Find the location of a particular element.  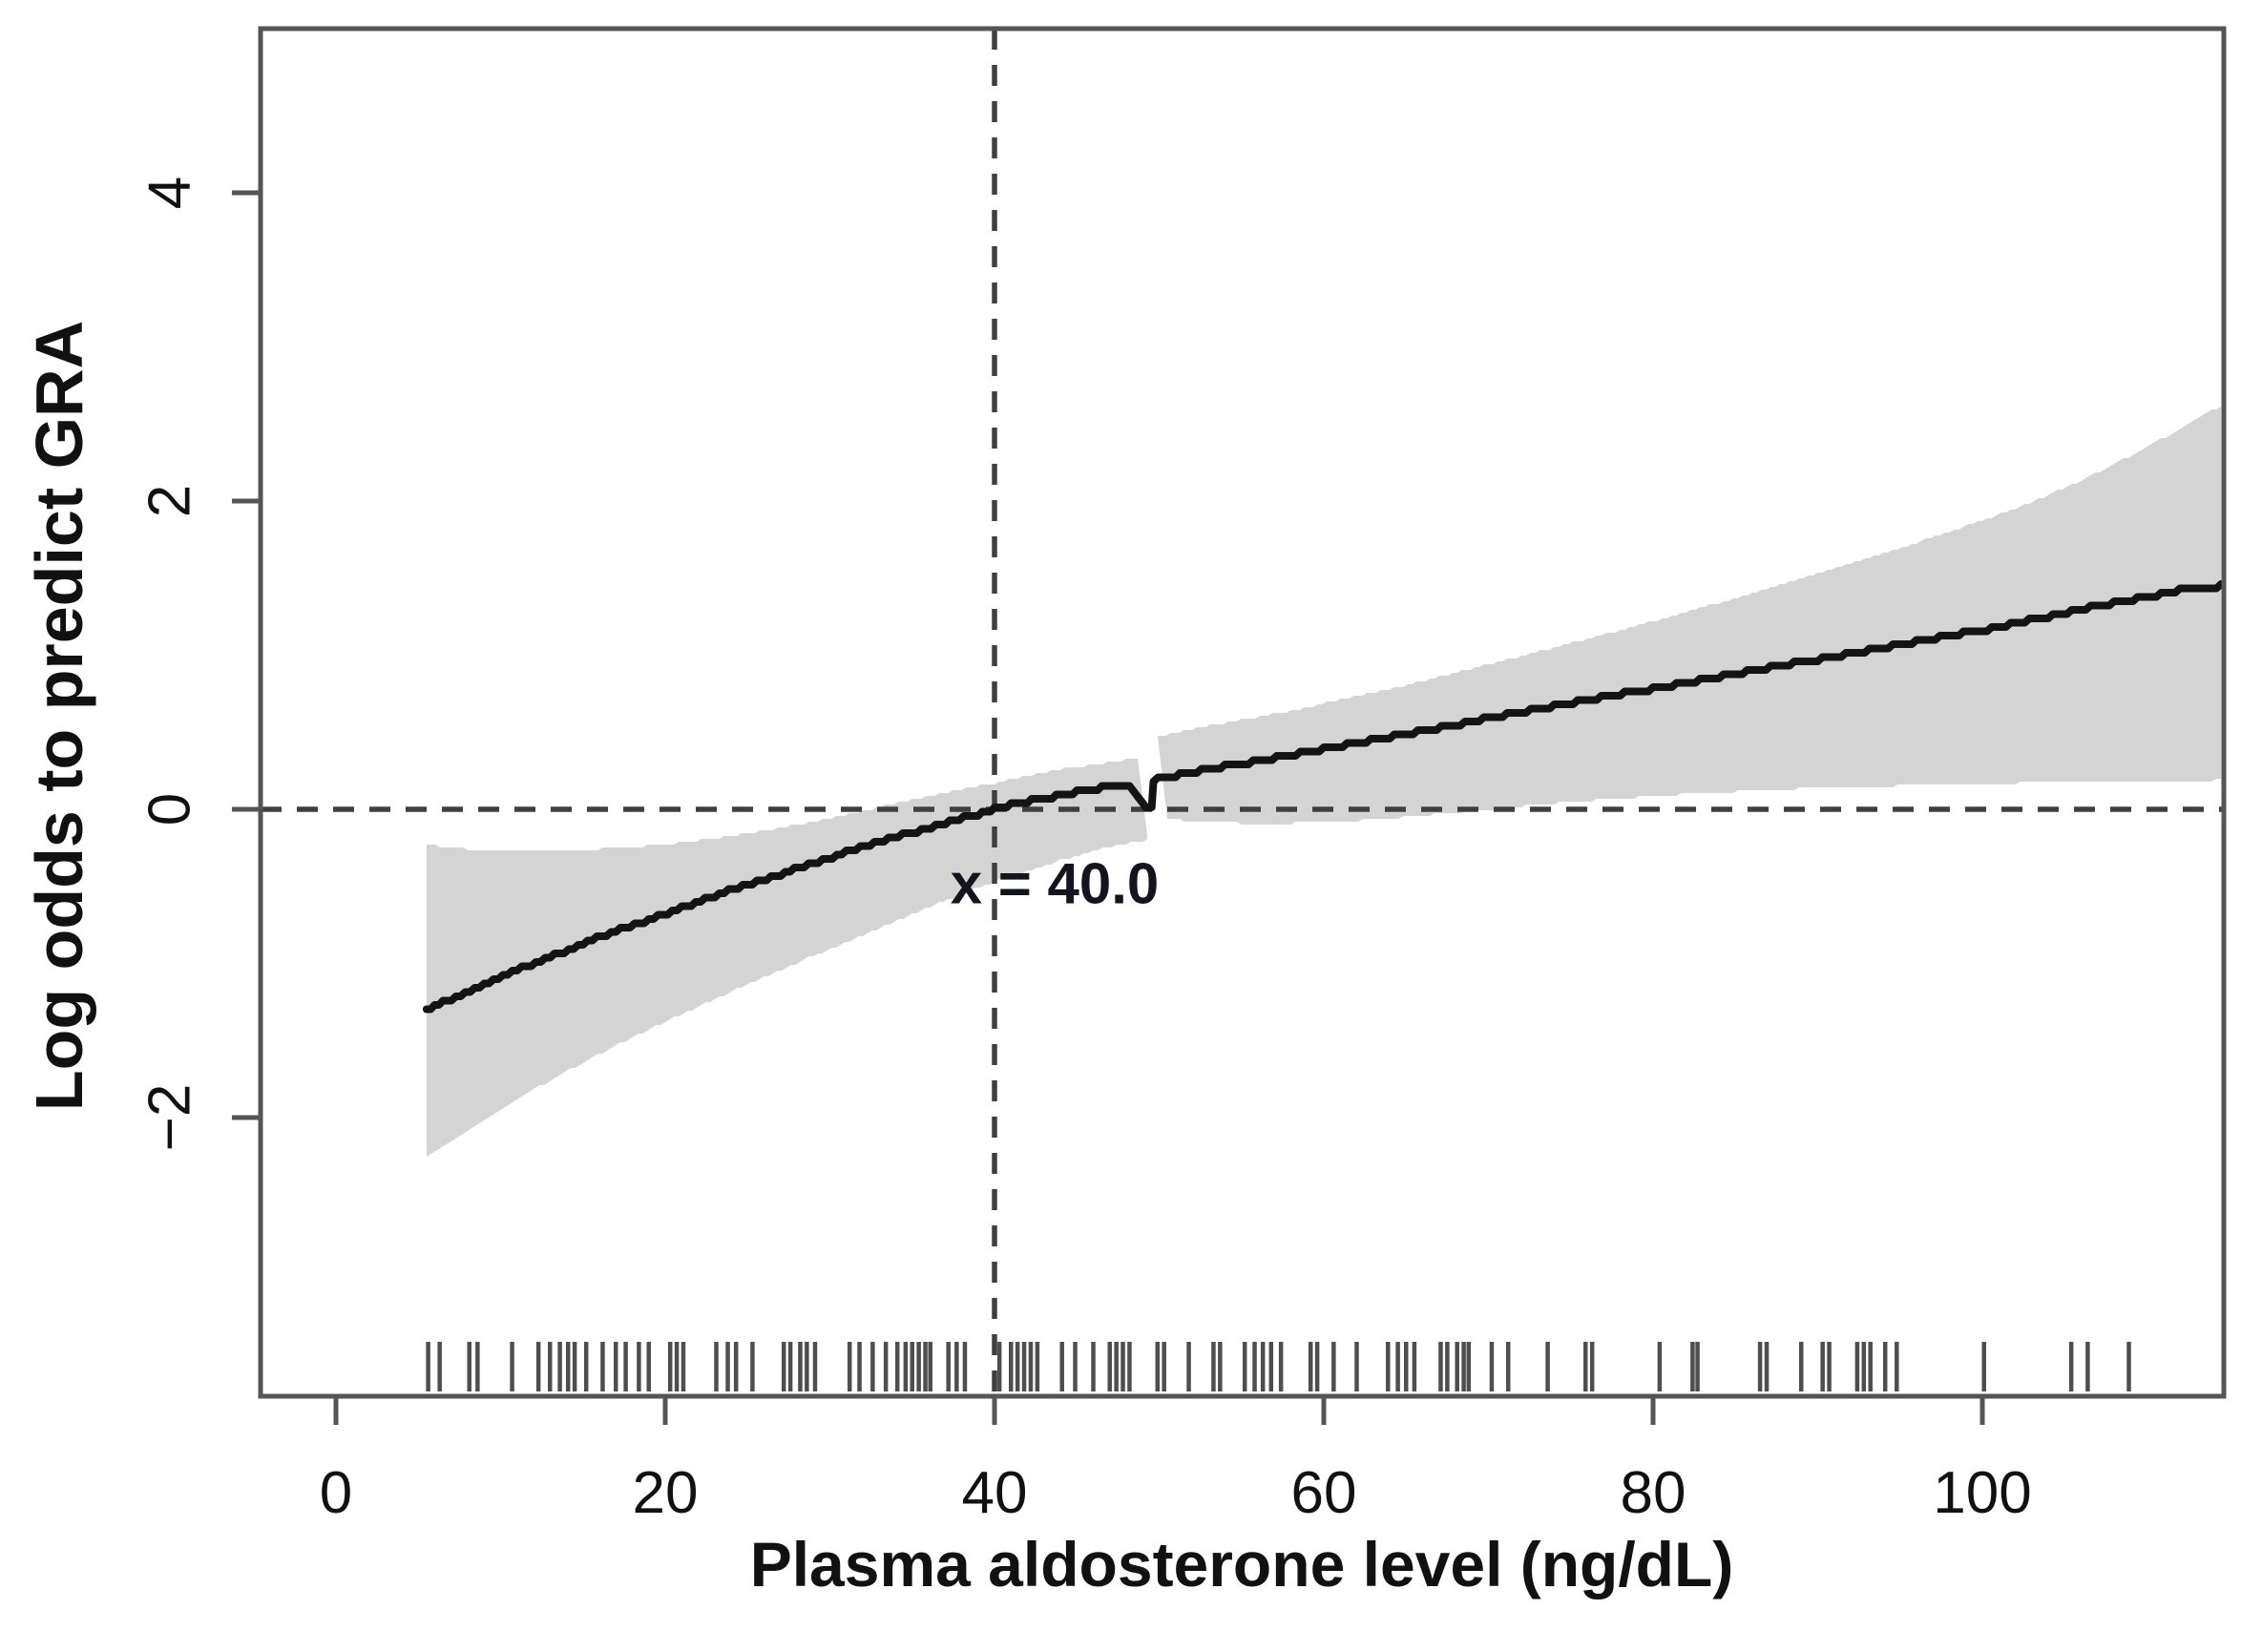

annotation-x-threshold: x = 40.0 is located at coordinates (1056, 884).